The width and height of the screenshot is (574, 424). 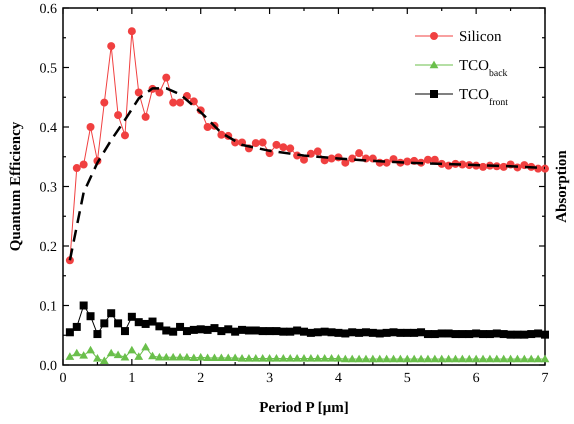 What do you see at coordinates (48, 188) in the screenshot?
I see `y-tick-label: 0.3` at bounding box center [48, 188].